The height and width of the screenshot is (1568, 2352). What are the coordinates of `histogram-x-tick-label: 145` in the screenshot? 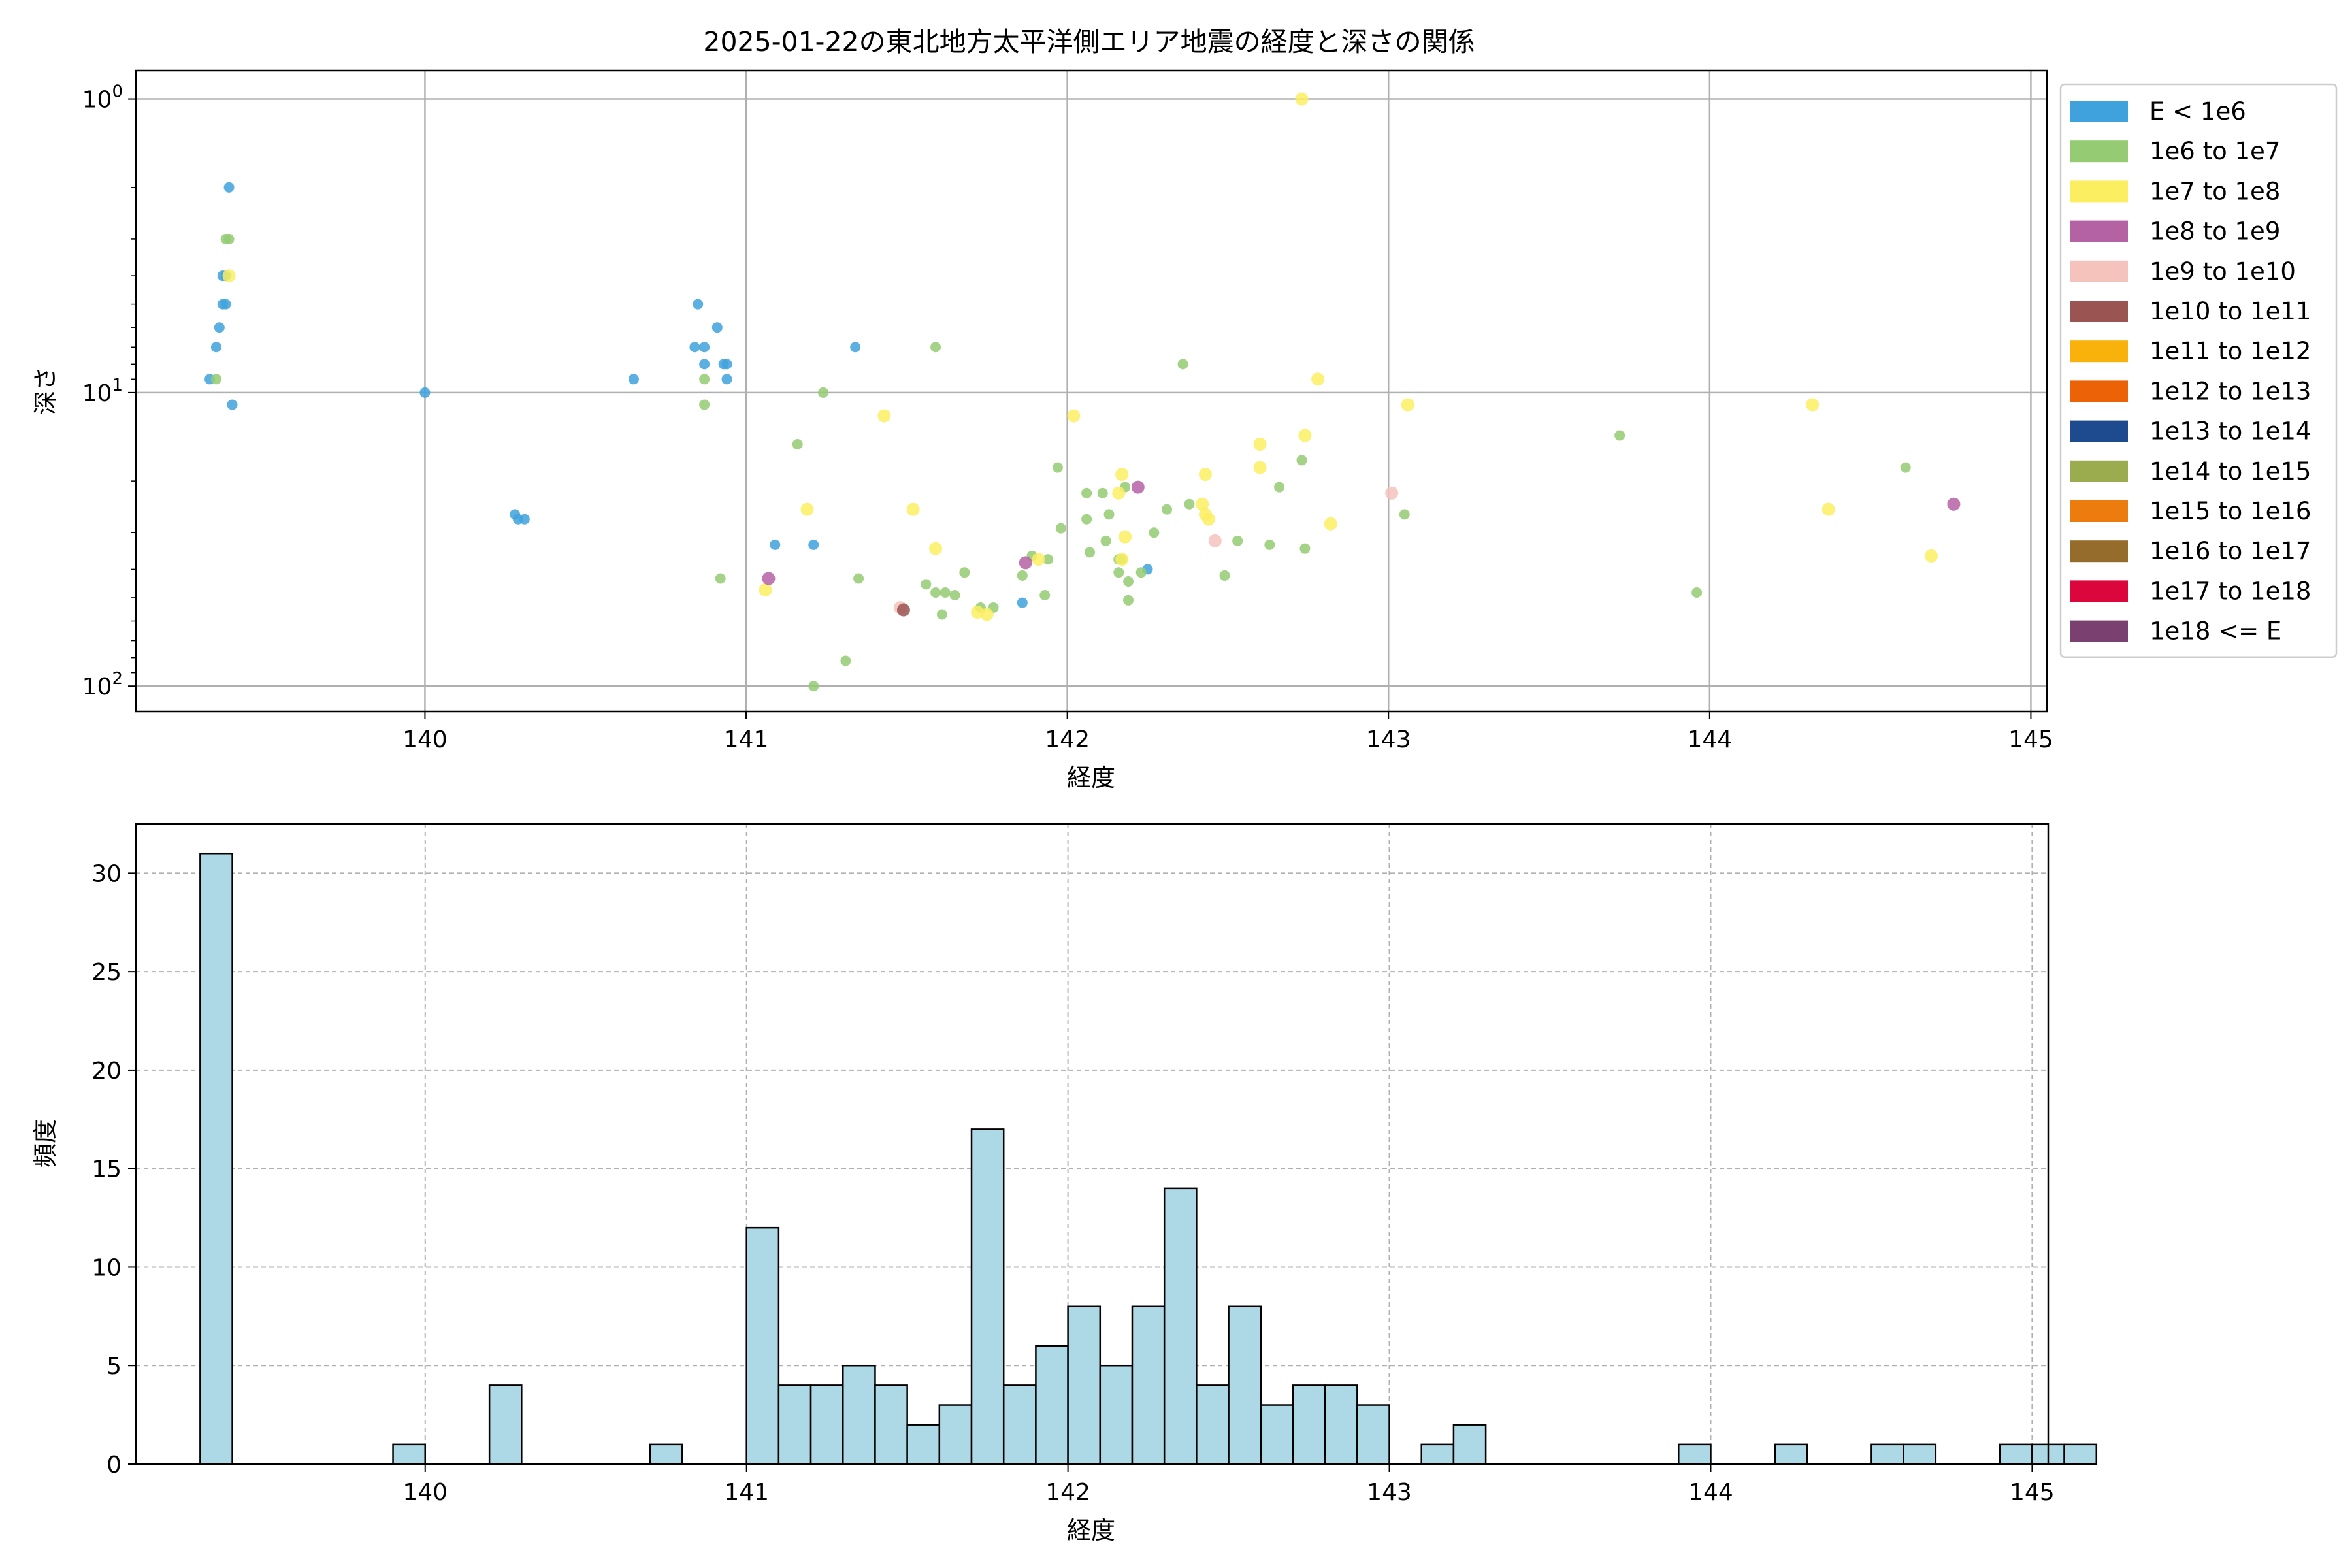 It's located at (2032, 1492).